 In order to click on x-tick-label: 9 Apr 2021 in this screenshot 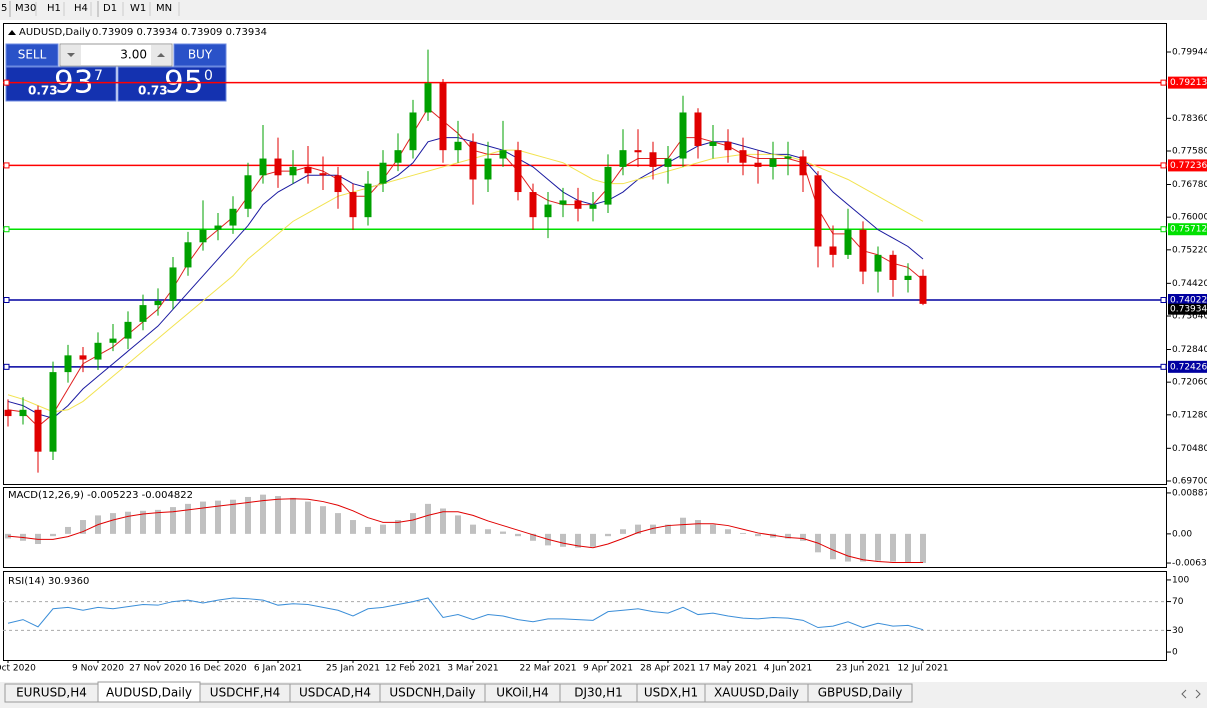, I will do `click(608, 669)`.